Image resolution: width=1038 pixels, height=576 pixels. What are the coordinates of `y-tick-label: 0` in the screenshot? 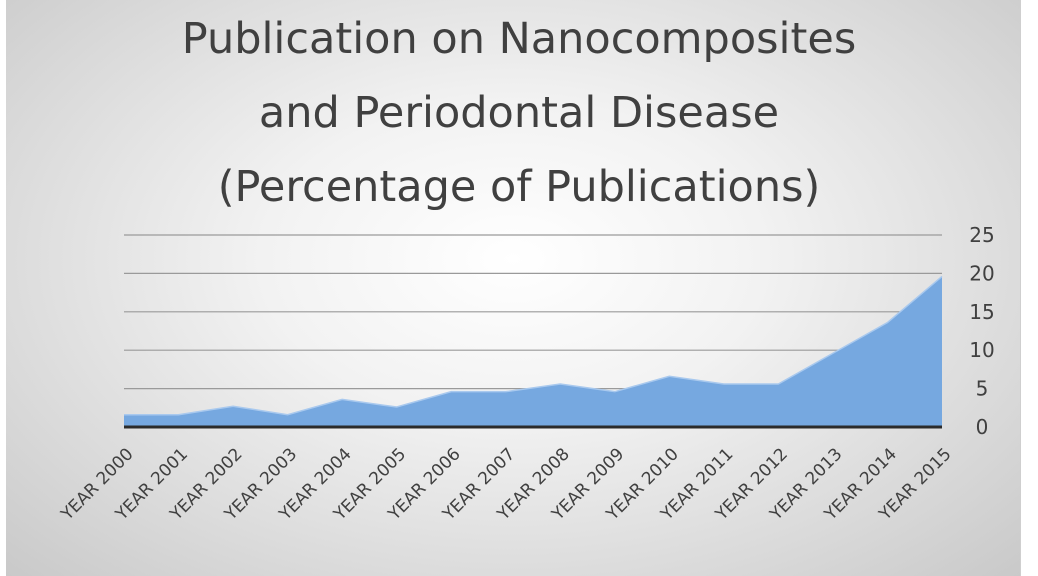 It's located at (982, 427).